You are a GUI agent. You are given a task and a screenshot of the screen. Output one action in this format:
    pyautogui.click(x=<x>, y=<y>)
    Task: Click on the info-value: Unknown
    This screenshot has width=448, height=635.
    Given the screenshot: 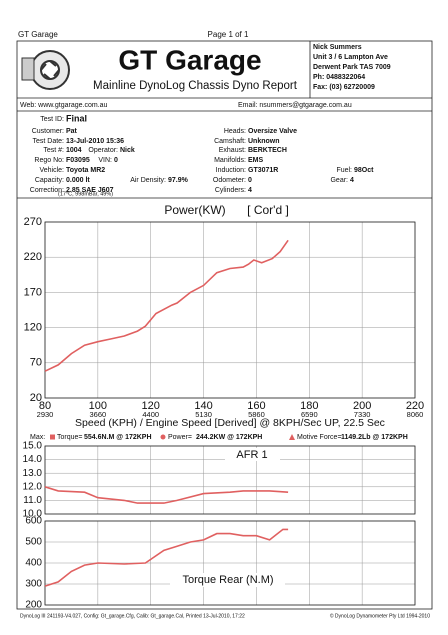 What is the action you would take?
    pyautogui.click(x=264, y=141)
    